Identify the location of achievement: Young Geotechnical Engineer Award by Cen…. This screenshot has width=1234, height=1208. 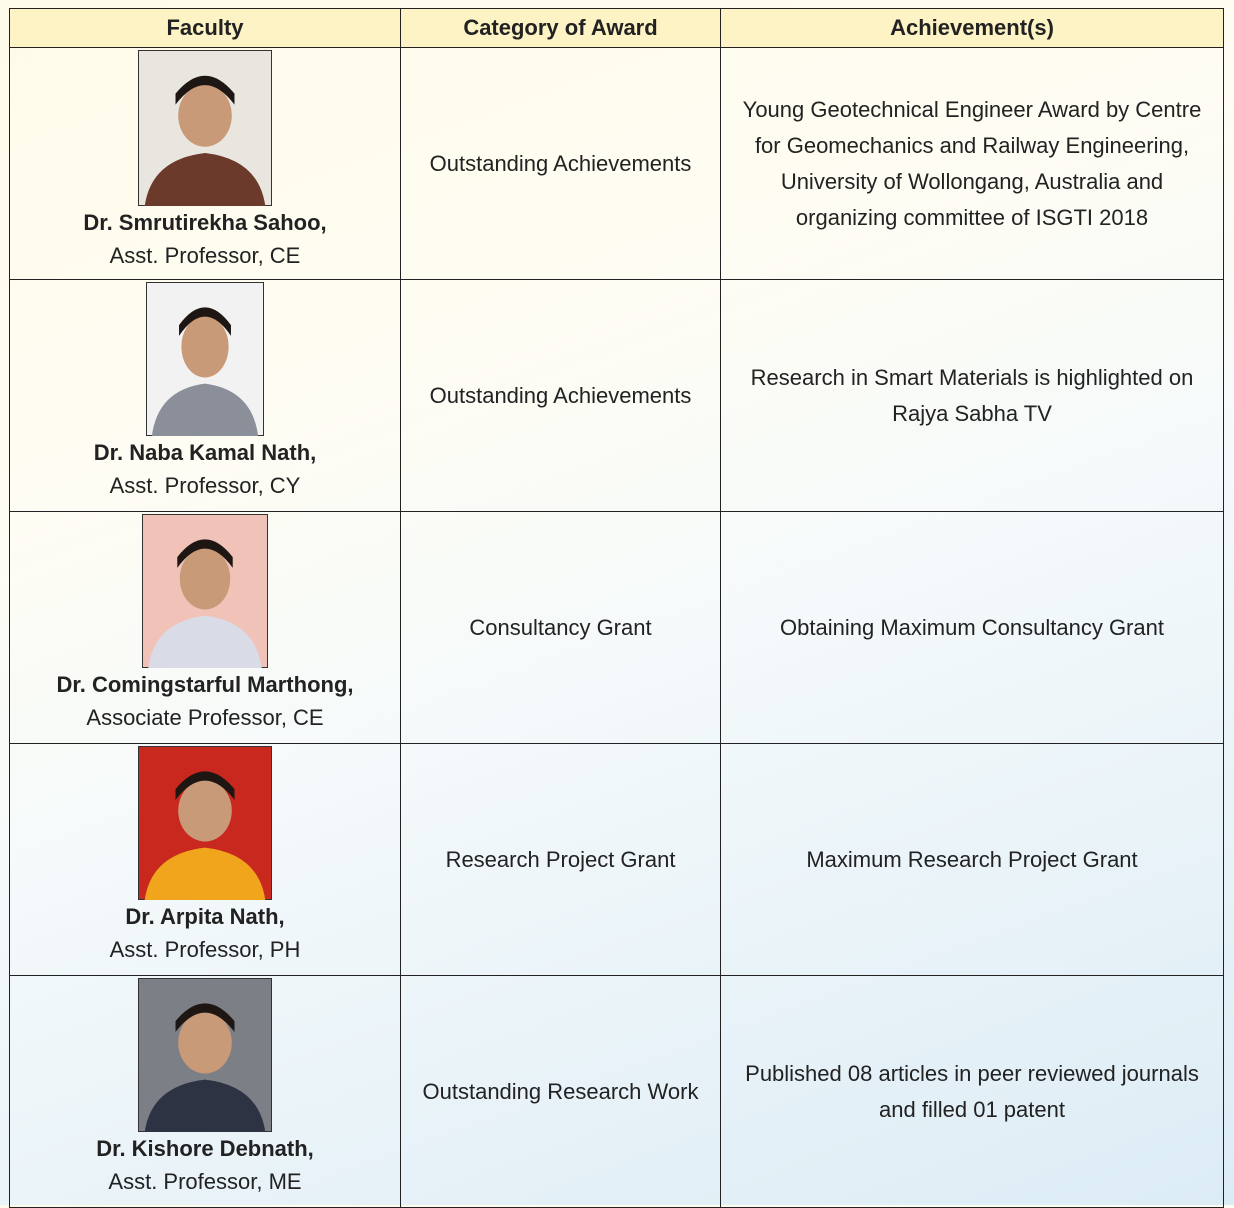
(972, 163).